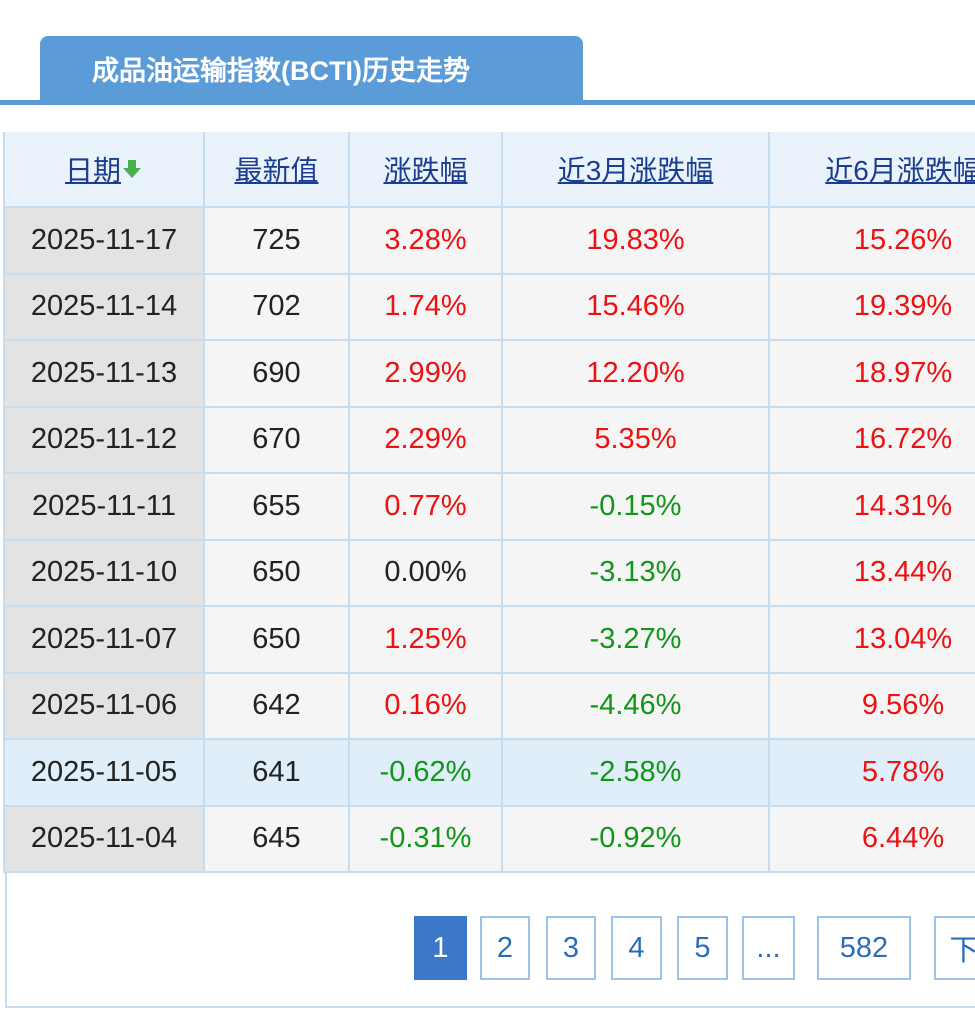 Image resolution: width=975 pixels, height=1024 pixels. I want to click on value-cell: 16.72%, so click(872, 440).